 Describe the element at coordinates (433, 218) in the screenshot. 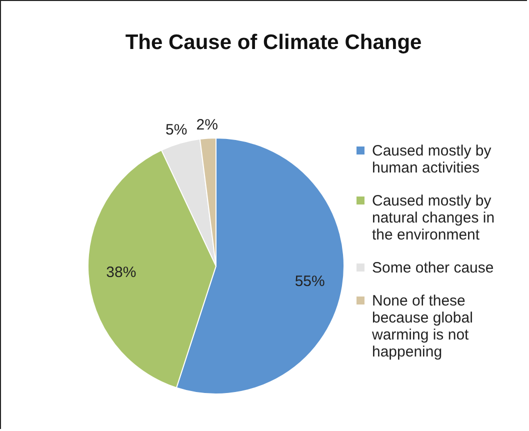

I see `legend-label: Caused mostly by natural changes in the environment` at that location.